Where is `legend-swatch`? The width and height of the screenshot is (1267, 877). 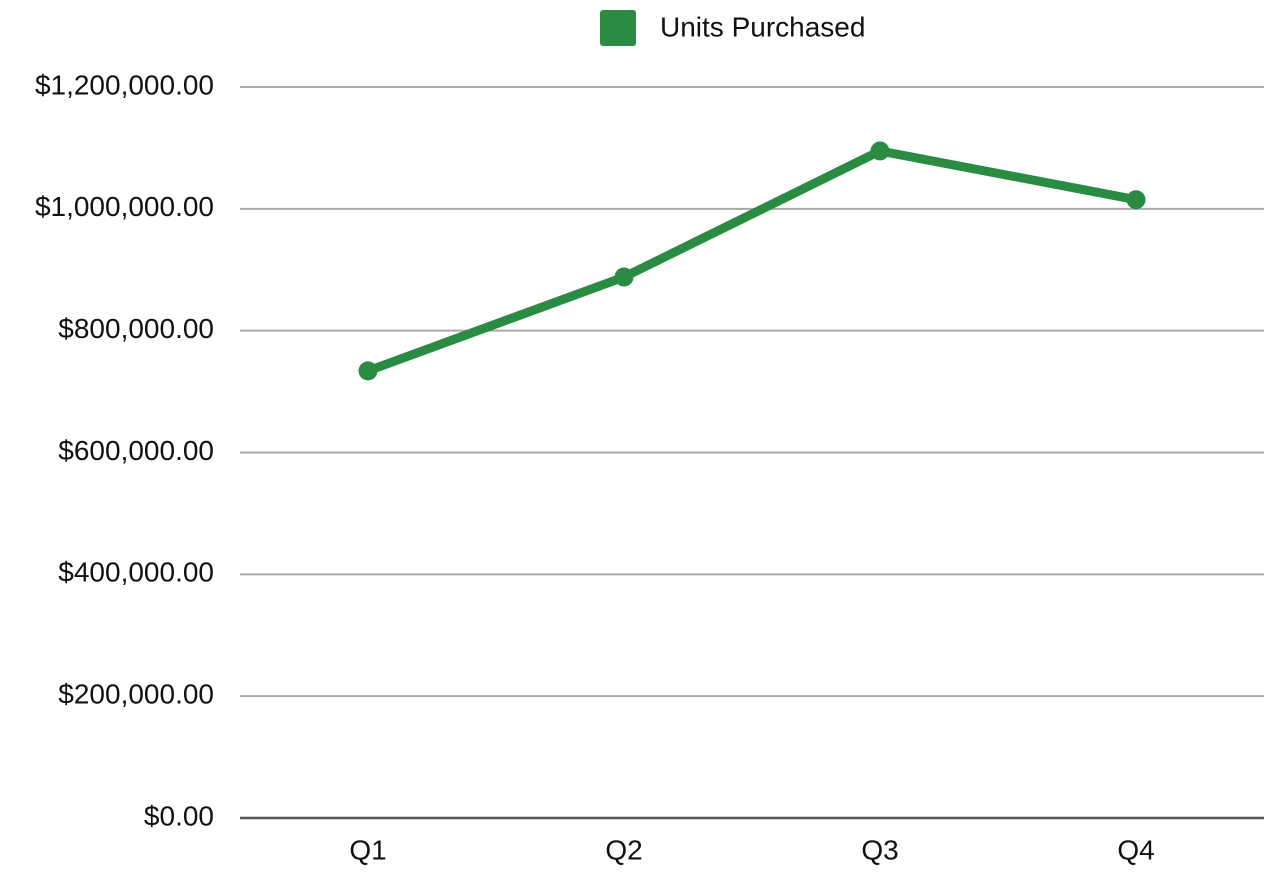
legend-swatch is located at coordinates (618, 28).